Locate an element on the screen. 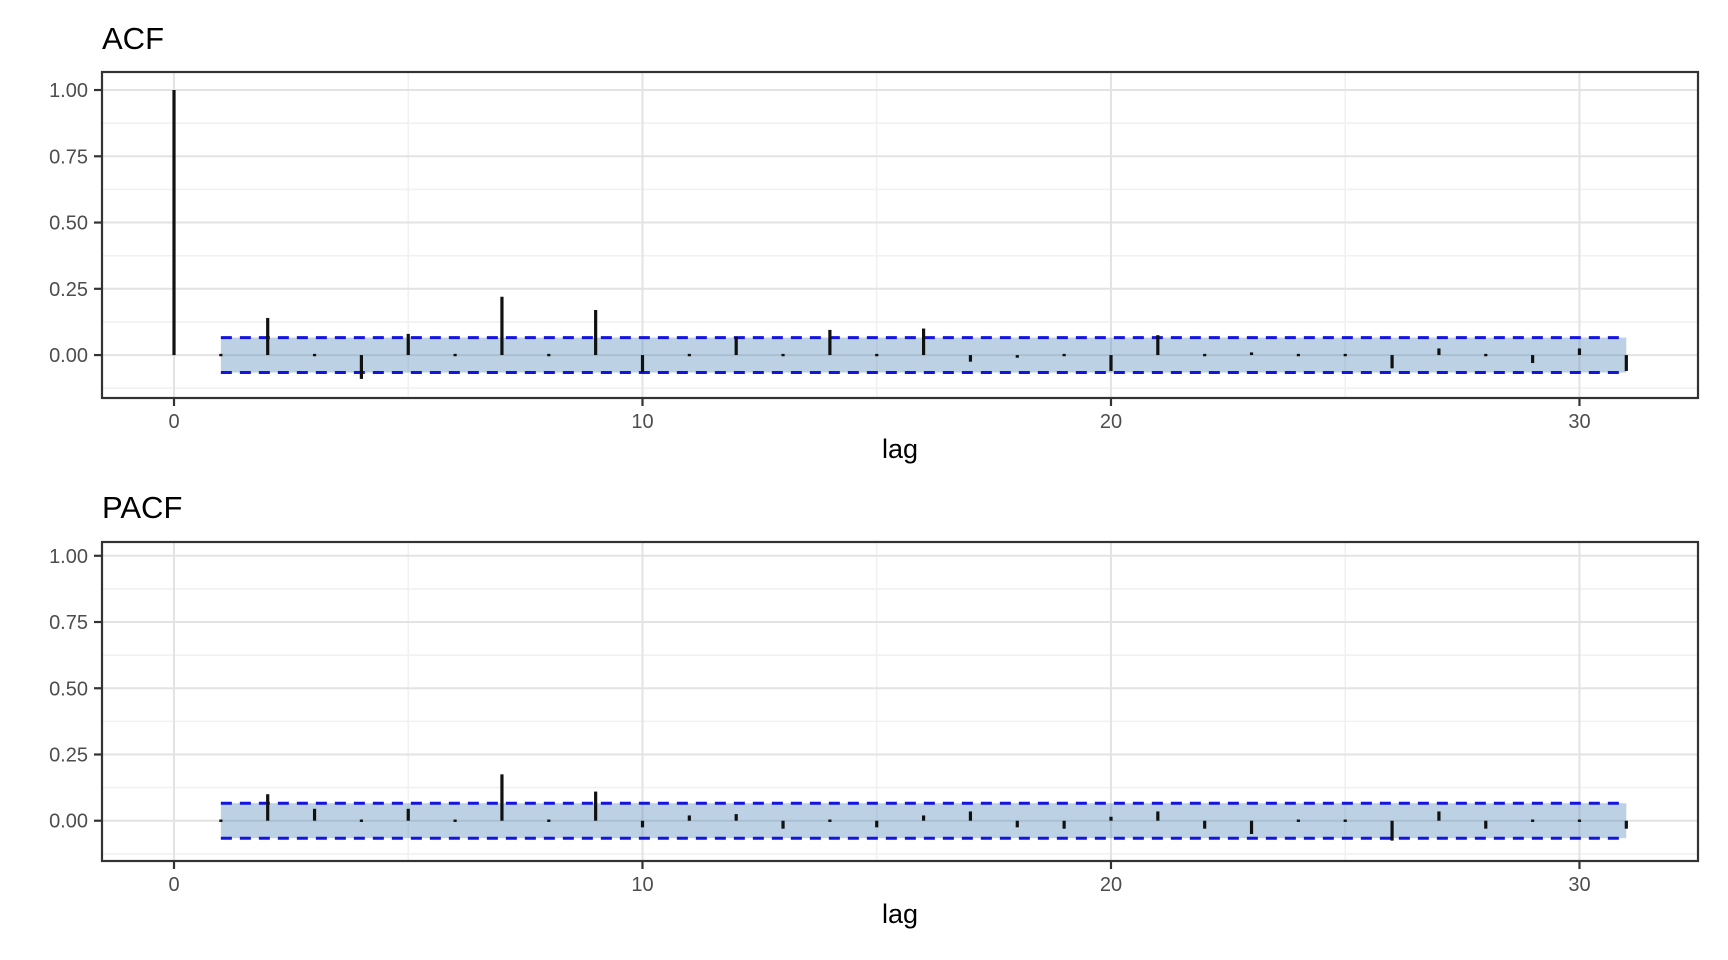 The image size is (1728, 960). pacf-x-axis-title: lag is located at coordinates (900, 914).